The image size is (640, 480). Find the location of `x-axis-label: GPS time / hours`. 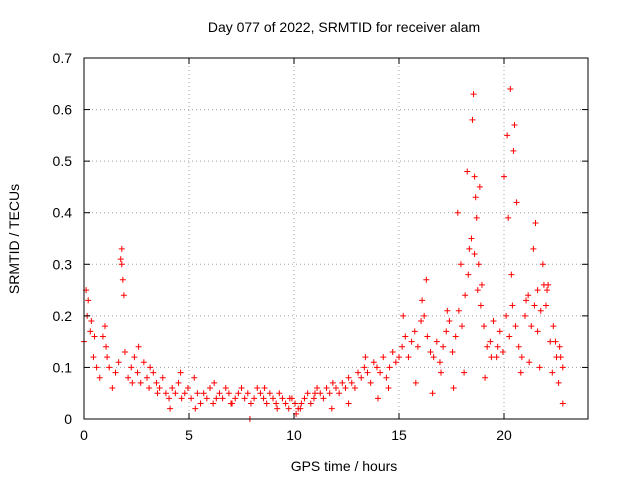

x-axis-label: GPS time / hours is located at coordinates (344, 466).